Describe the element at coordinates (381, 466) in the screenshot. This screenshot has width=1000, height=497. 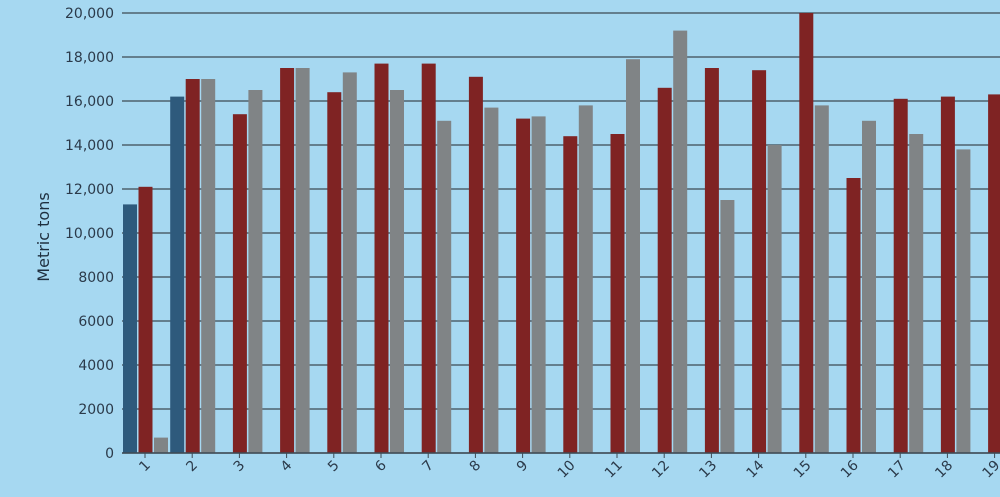
I see `x-tick-label: 6` at that location.